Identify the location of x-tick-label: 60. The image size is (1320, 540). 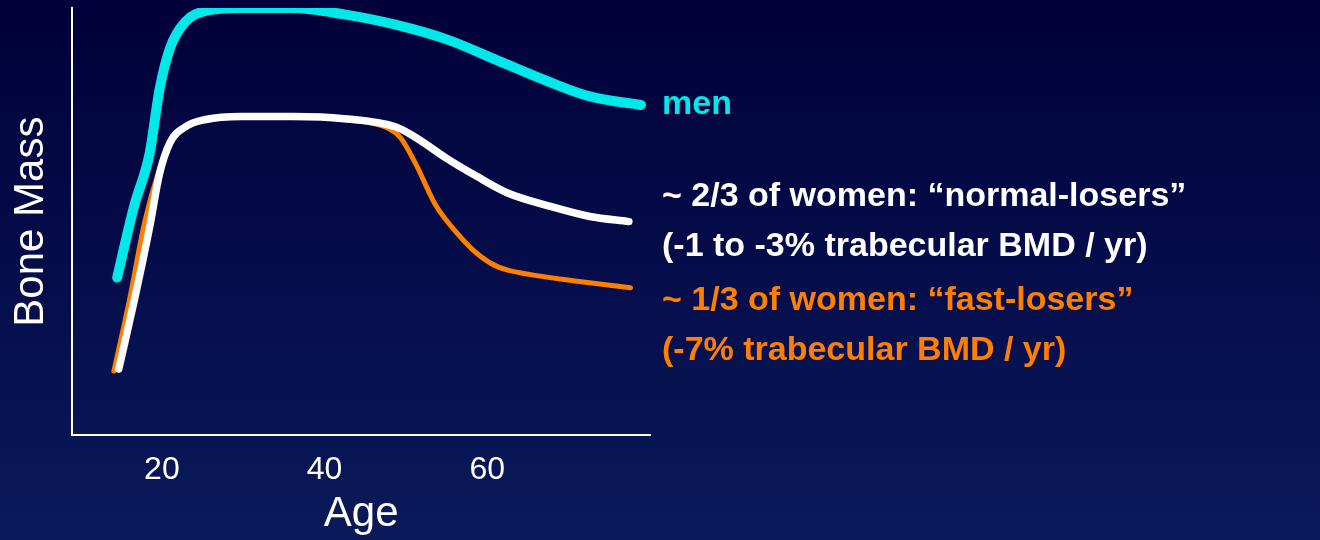
(487, 468).